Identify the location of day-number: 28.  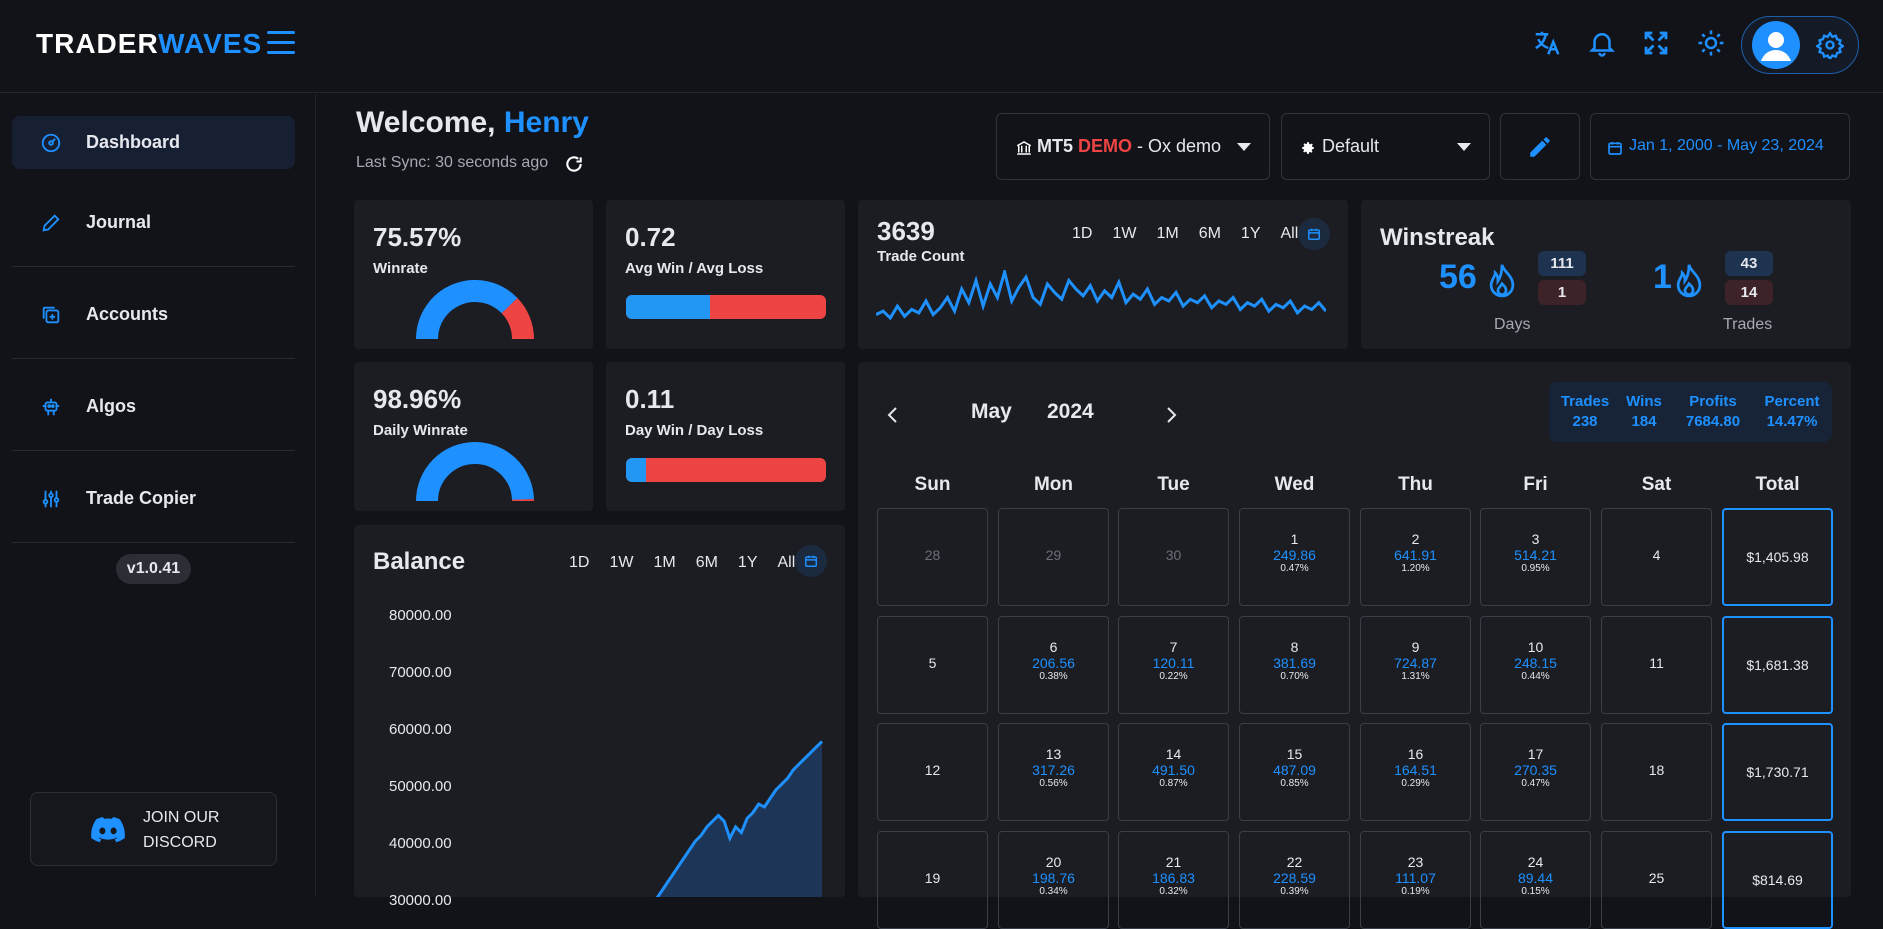
(932, 555).